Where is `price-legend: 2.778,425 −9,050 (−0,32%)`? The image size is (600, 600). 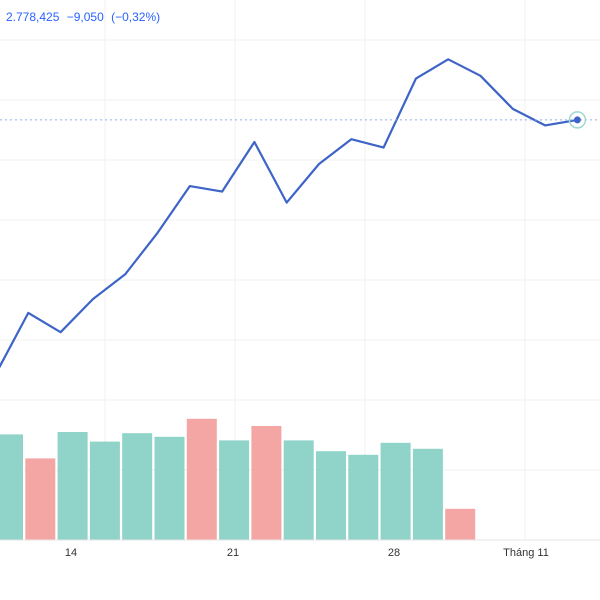
price-legend: 2.778,425 −9,050 (−0,32%) is located at coordinates (85, 17).